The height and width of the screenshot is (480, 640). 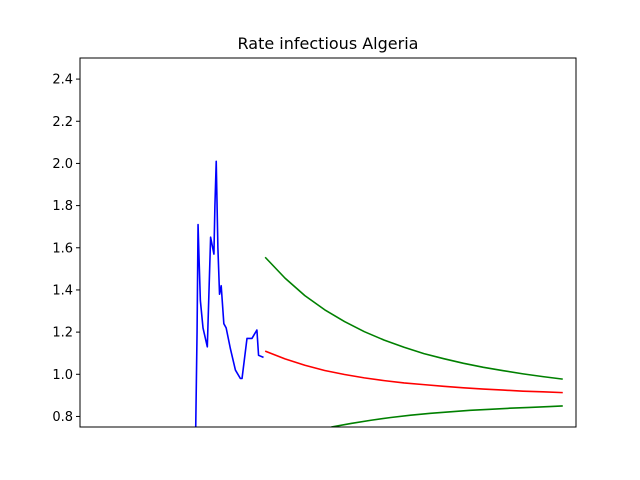 I want to click on y-tick-label: 1.6, so click(x=62, y=248).